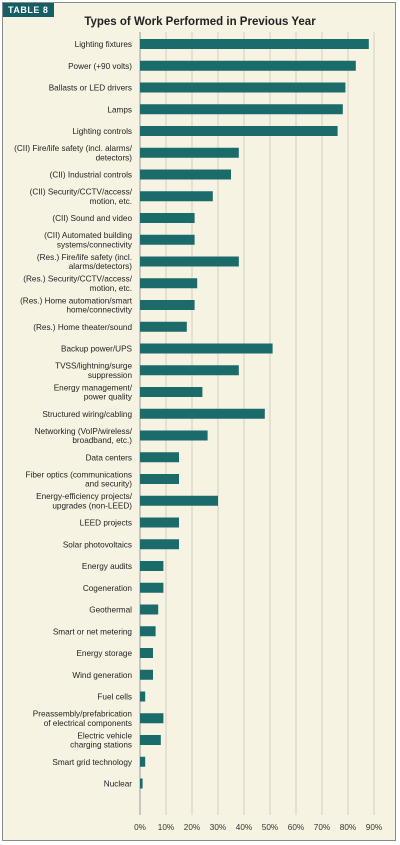  What do you see at coordinates (109, 457) in the screenshot?
I see `category-label: Data centers` at bounding box center [109, 457].